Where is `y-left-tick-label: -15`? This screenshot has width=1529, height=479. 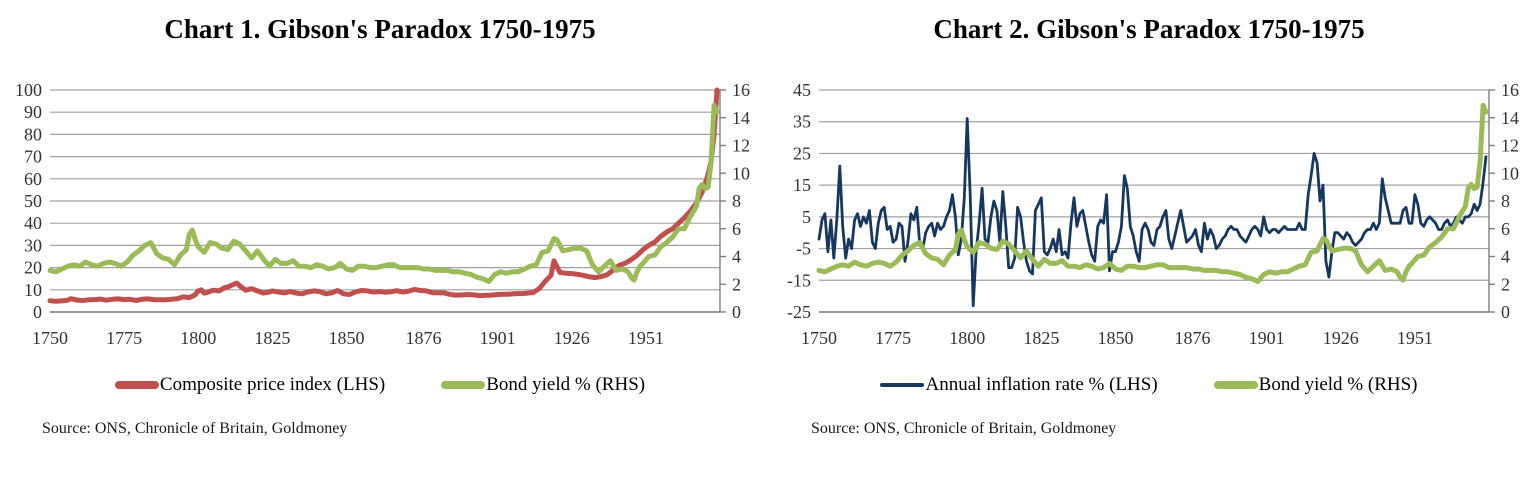 y-left-tick-label: -15 is located at coordinates (799, 280).